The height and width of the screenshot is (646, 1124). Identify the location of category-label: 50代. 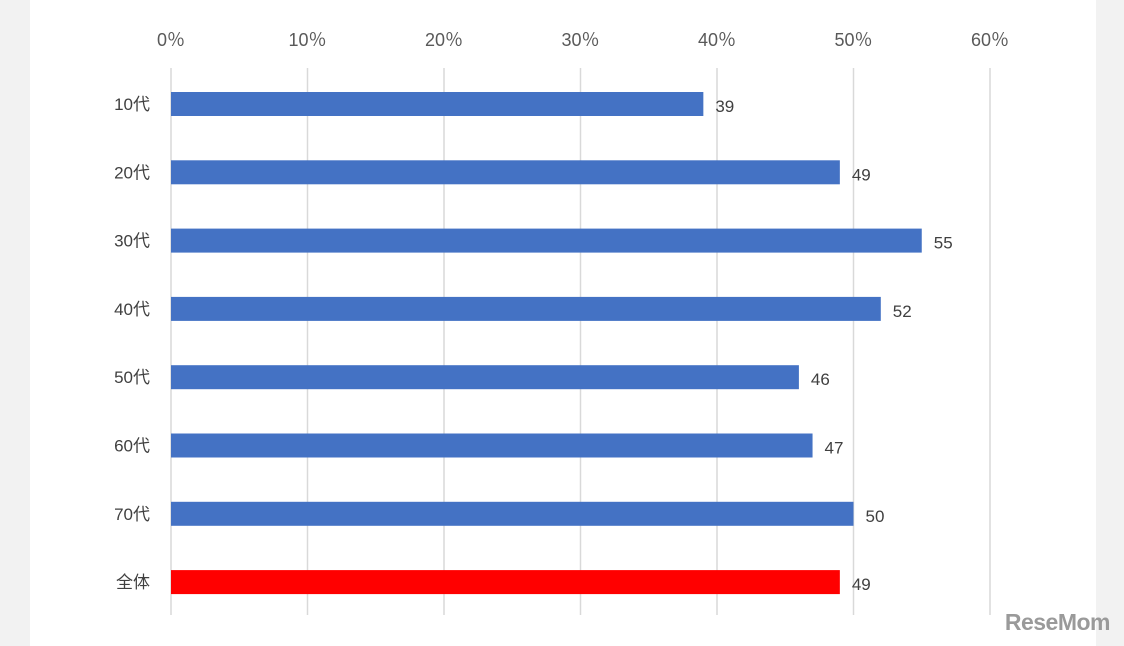
(132, 377).